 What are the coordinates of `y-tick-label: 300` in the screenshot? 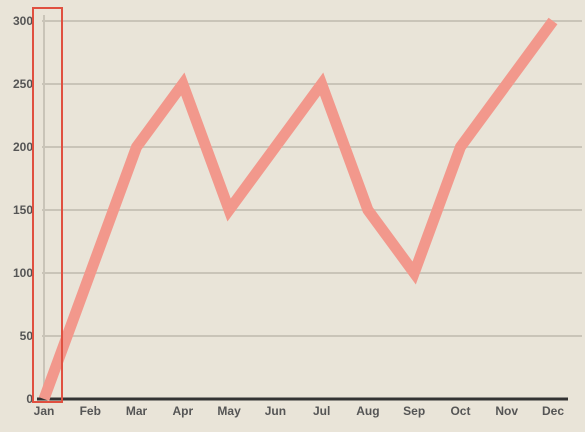 It's located at (23, 21).